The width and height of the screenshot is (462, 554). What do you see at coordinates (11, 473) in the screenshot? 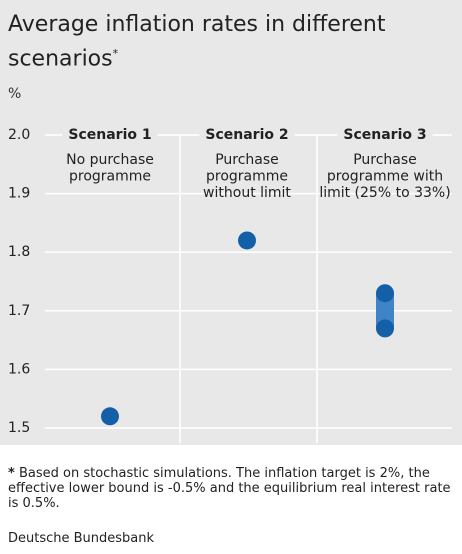
I see `footnote-marker: *` at bounding box center [11, 473].